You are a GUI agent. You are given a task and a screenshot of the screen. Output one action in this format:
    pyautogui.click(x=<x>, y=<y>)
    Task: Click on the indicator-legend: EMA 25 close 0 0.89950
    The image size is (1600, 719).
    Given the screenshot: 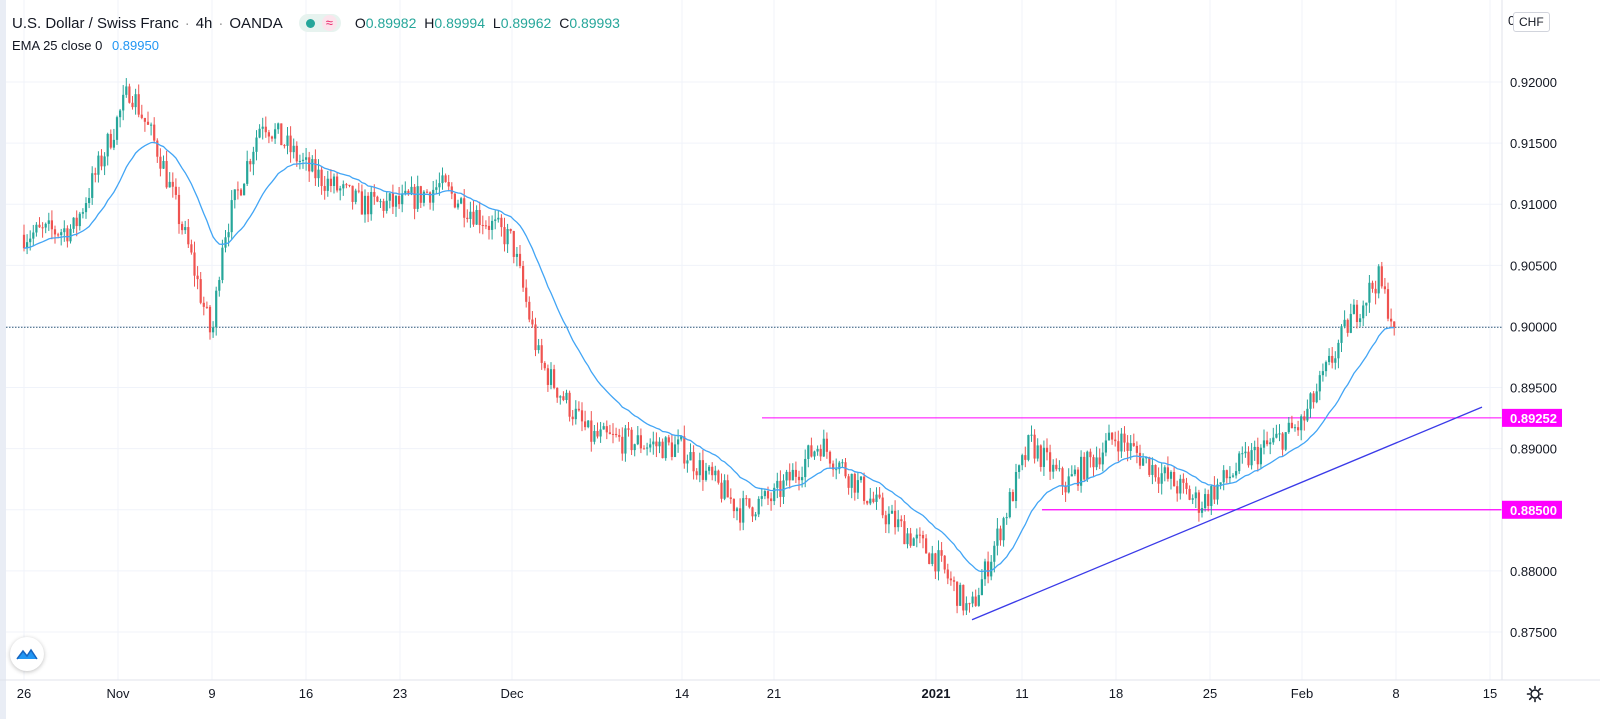 What is the action you would take?
    pyautogui.click(x=85, y=45)
    